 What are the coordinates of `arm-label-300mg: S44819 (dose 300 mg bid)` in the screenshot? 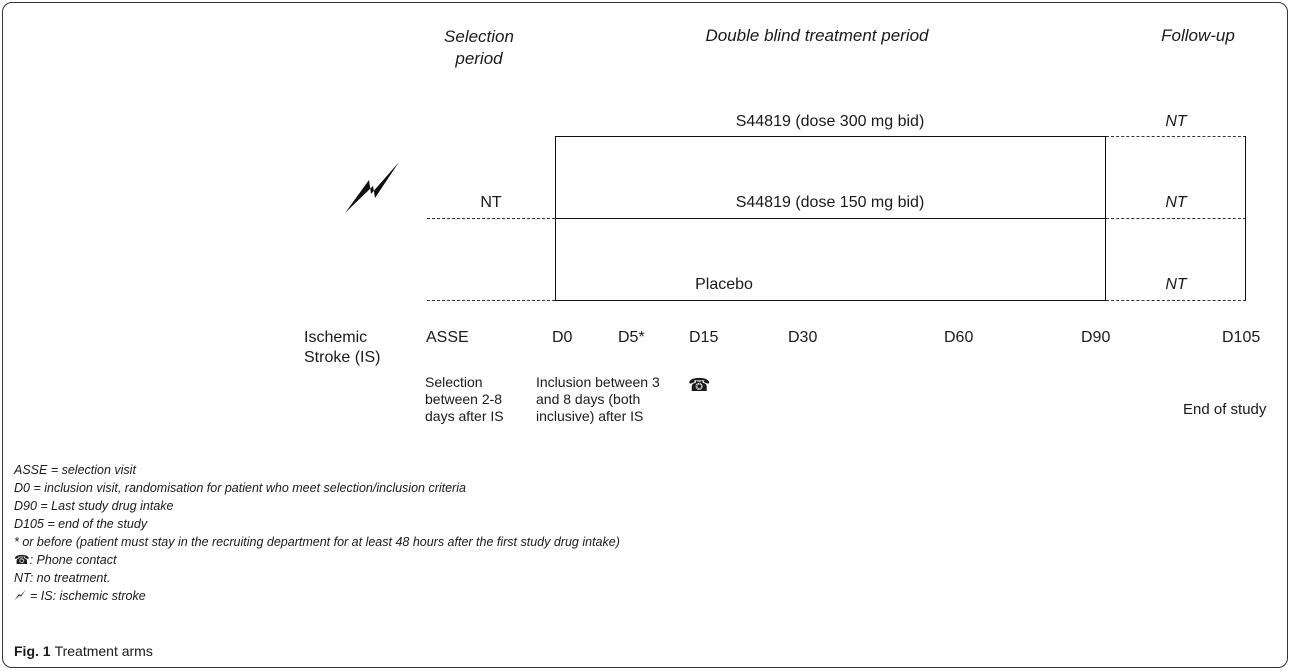 It's located at (830, 121).